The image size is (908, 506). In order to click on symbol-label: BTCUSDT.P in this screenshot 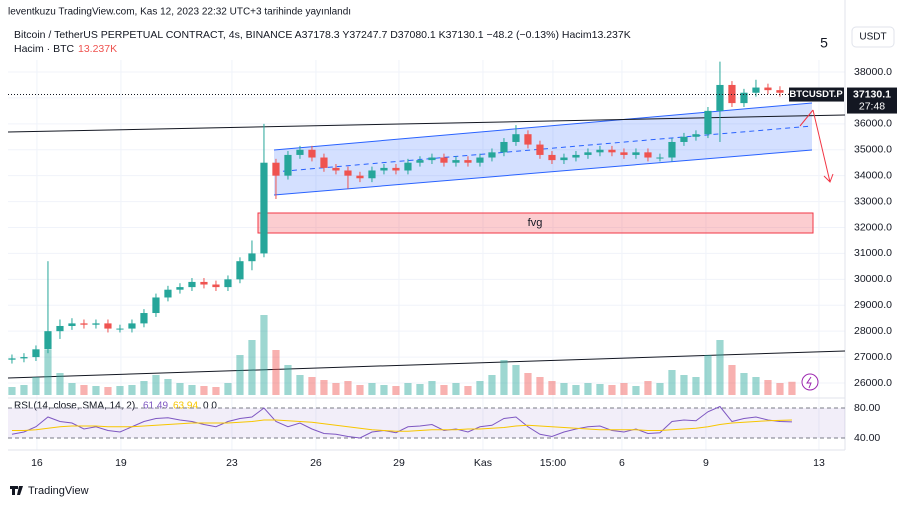, I will do `click(816, 94)`.